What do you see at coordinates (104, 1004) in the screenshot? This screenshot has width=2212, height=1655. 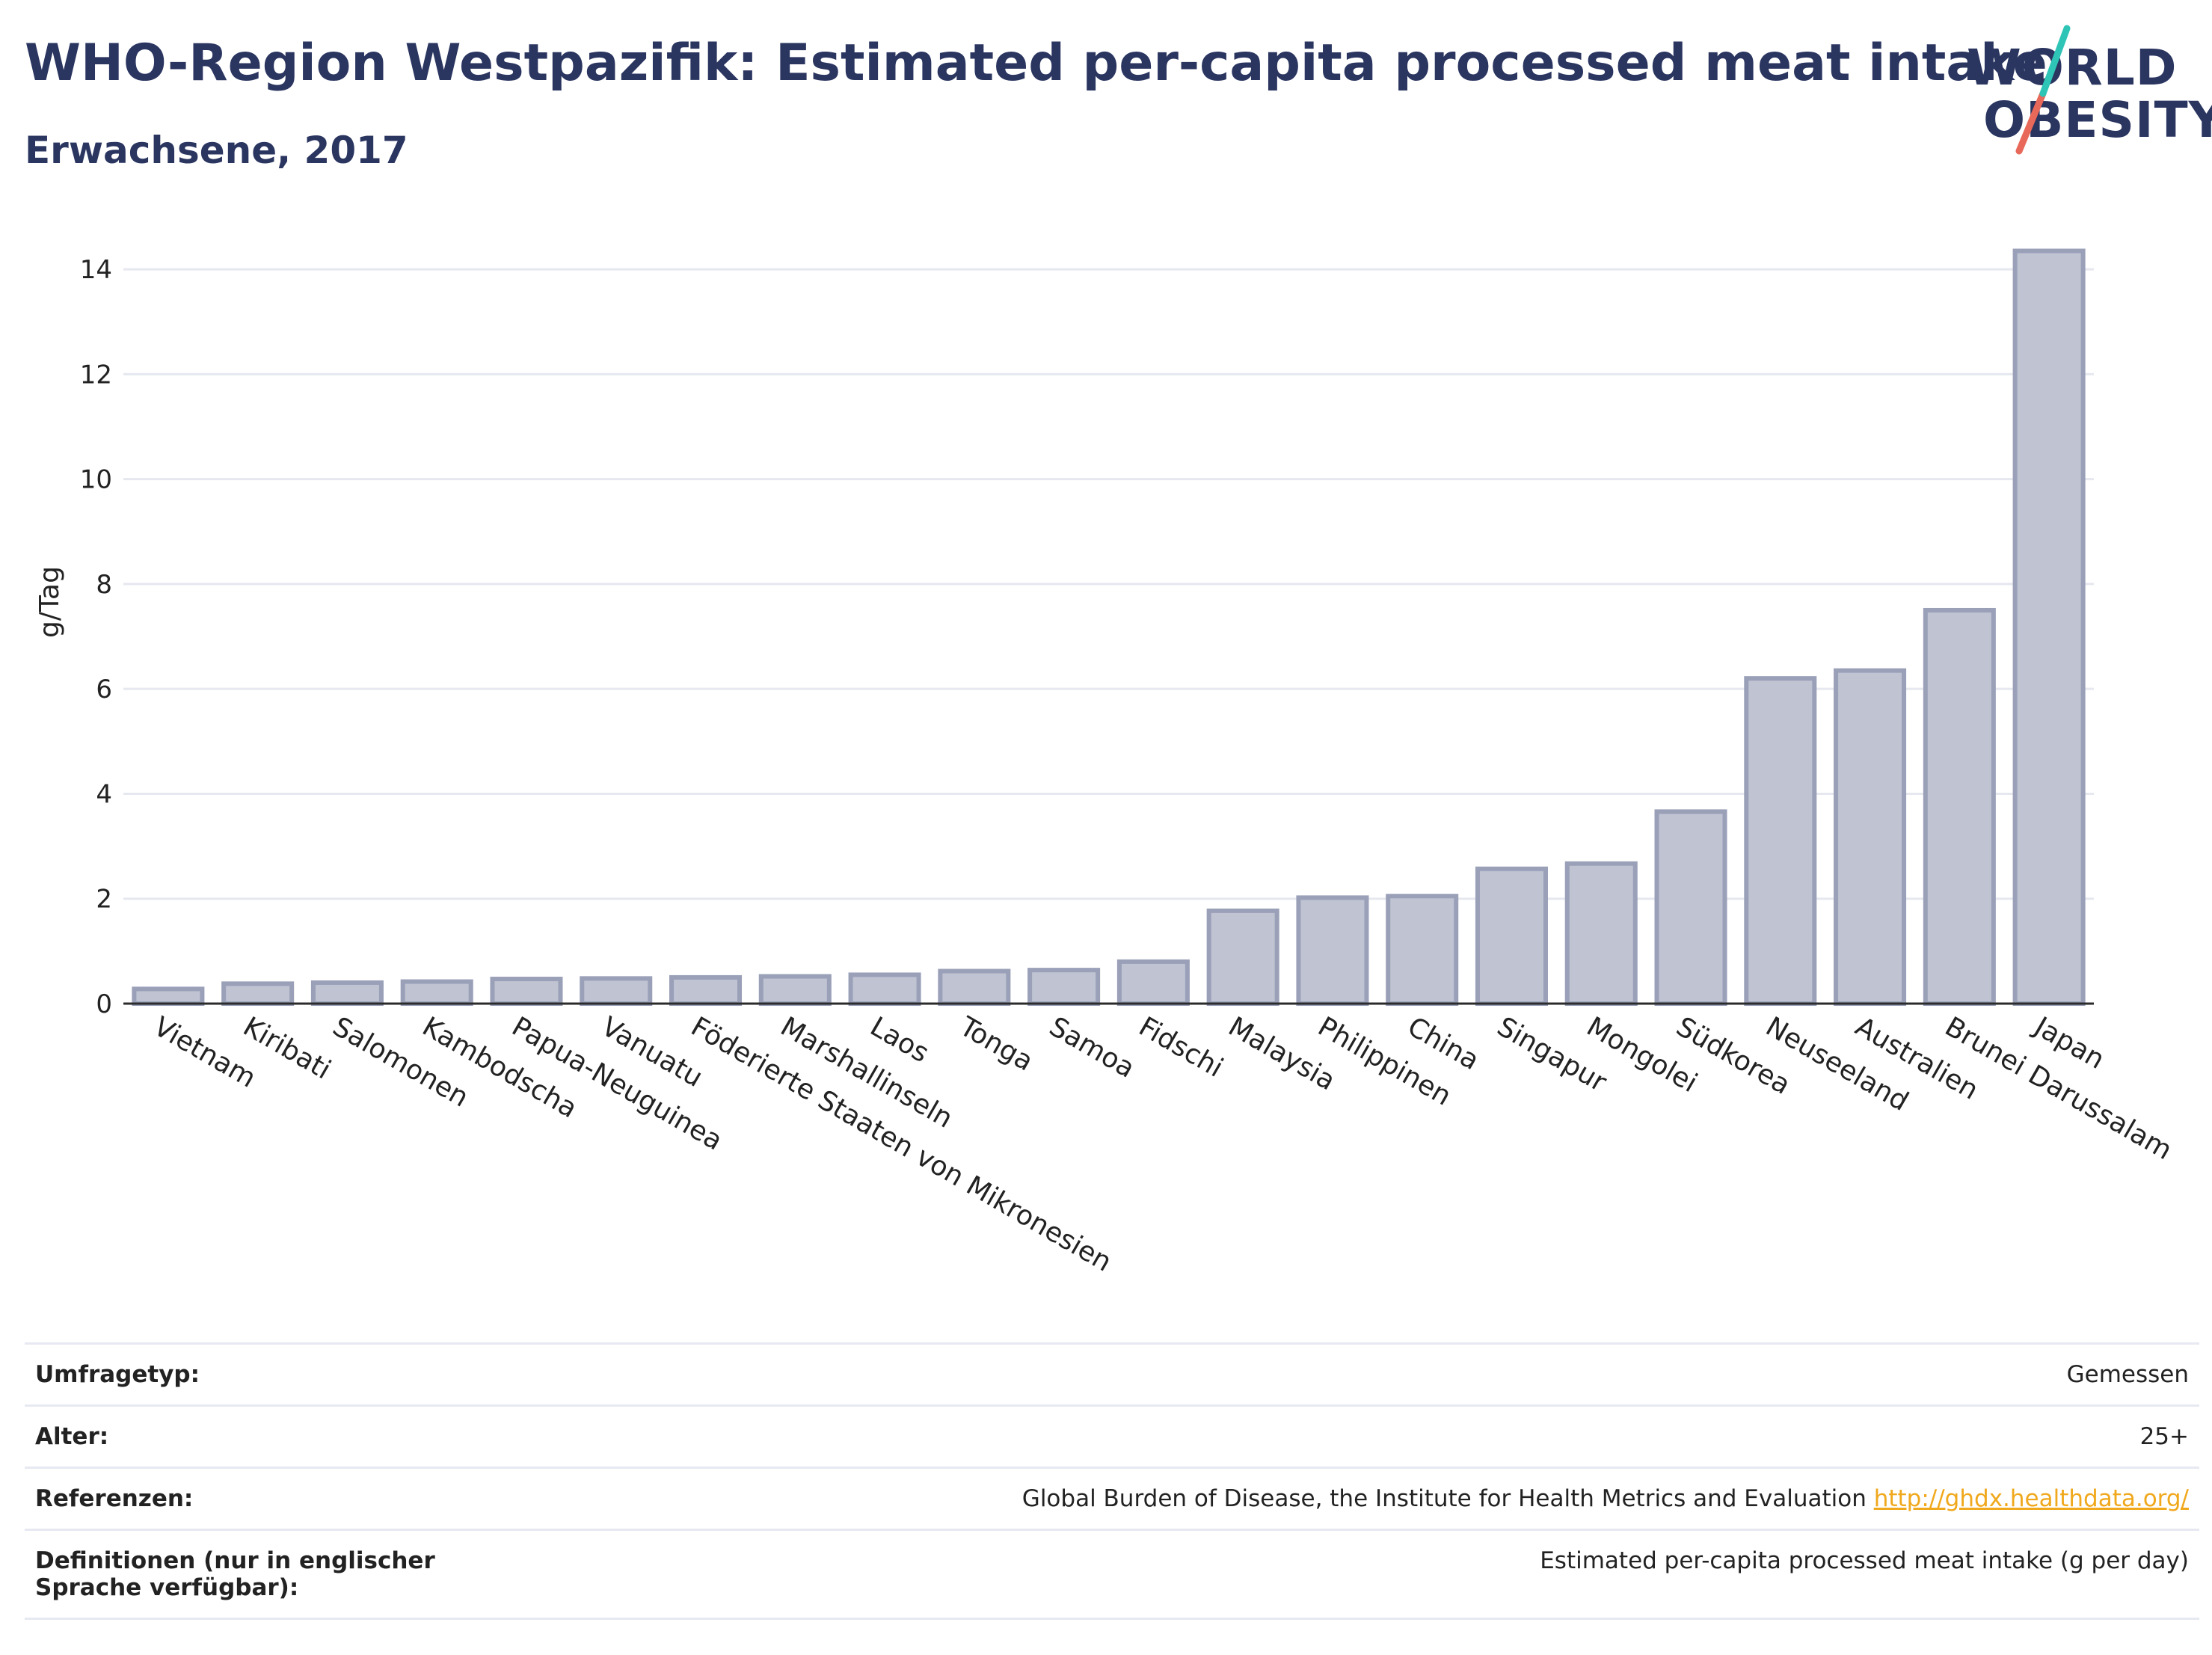 I see `y-tick-label: 0` at bounding box center [104, 1004].